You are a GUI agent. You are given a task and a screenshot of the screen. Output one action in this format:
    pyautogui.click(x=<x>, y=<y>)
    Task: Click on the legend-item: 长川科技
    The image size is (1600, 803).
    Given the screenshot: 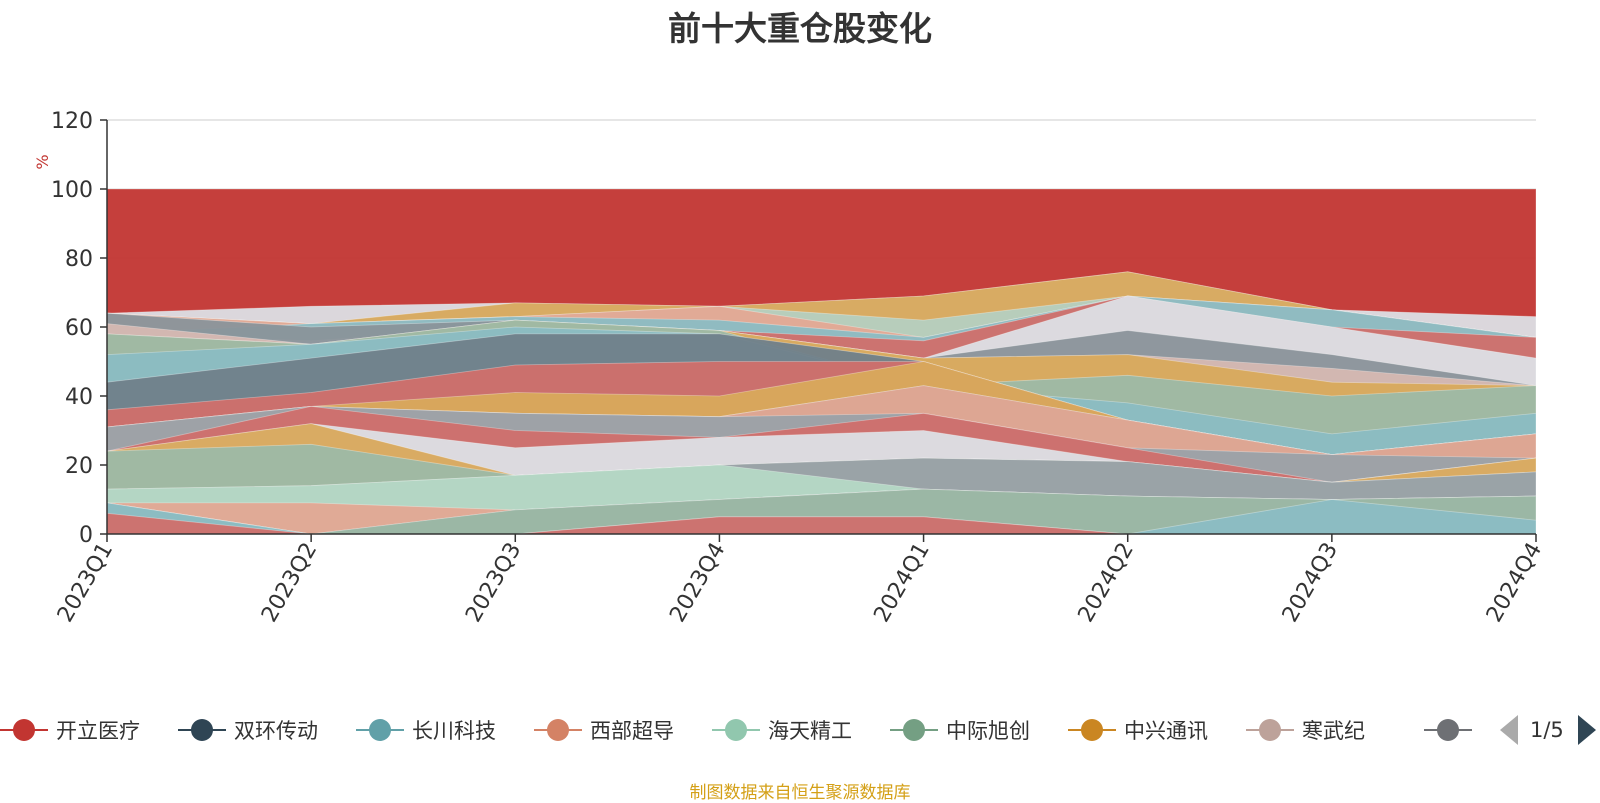 What is the action you would take?
    pyautogui.click(x=426, y=730)
    